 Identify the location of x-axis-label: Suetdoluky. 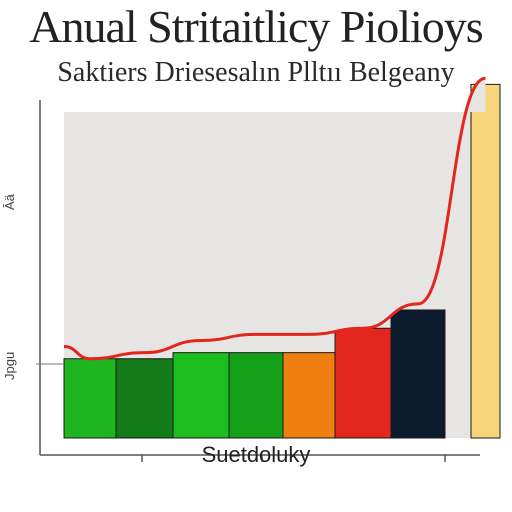
(256, 454).